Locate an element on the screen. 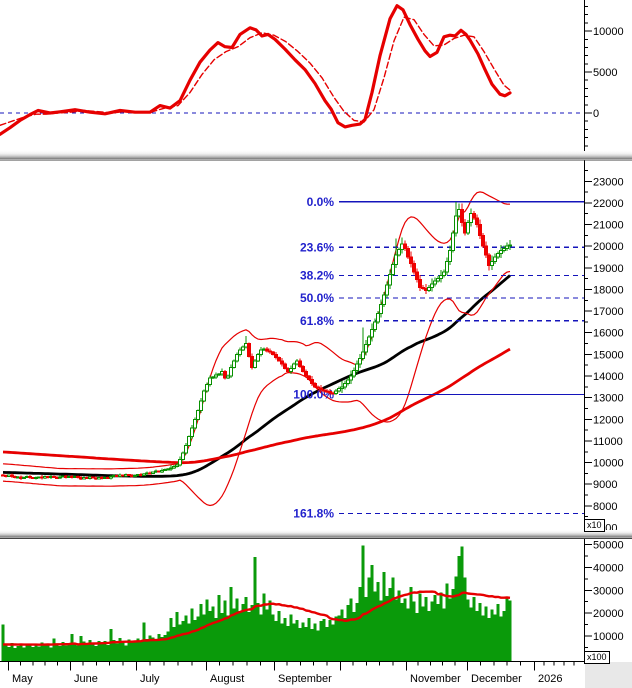 The height and width of the screenshot is (688, 632). y-axis-label: 40000 is located at coordinates (608, 568).